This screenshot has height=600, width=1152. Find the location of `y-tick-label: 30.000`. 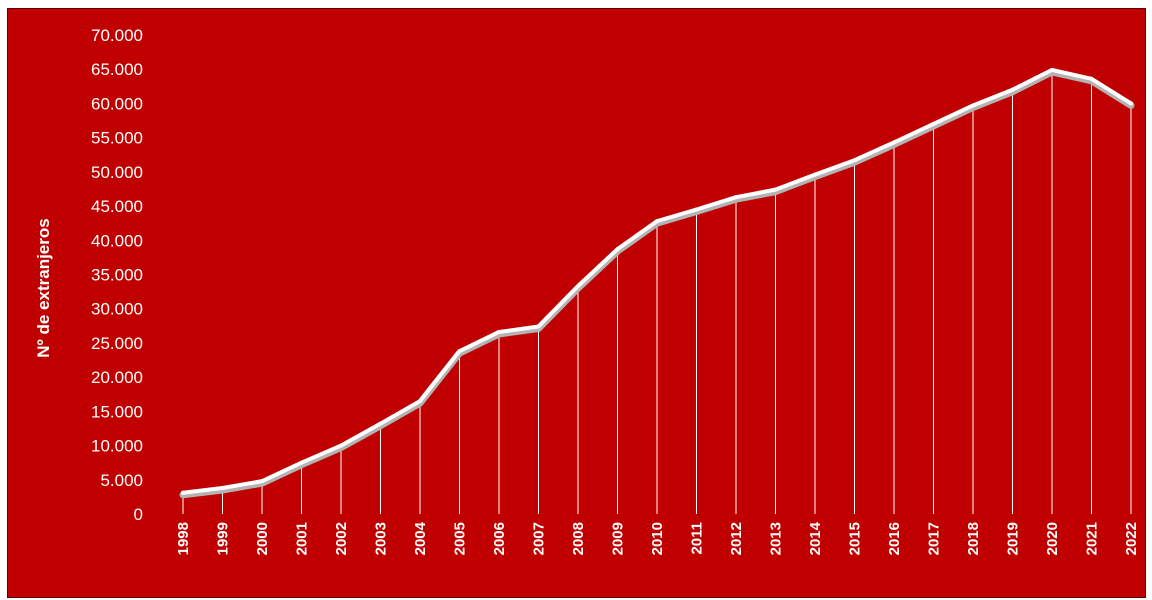

y-tick-label: 30.000 is located at coordinates (117, 309).